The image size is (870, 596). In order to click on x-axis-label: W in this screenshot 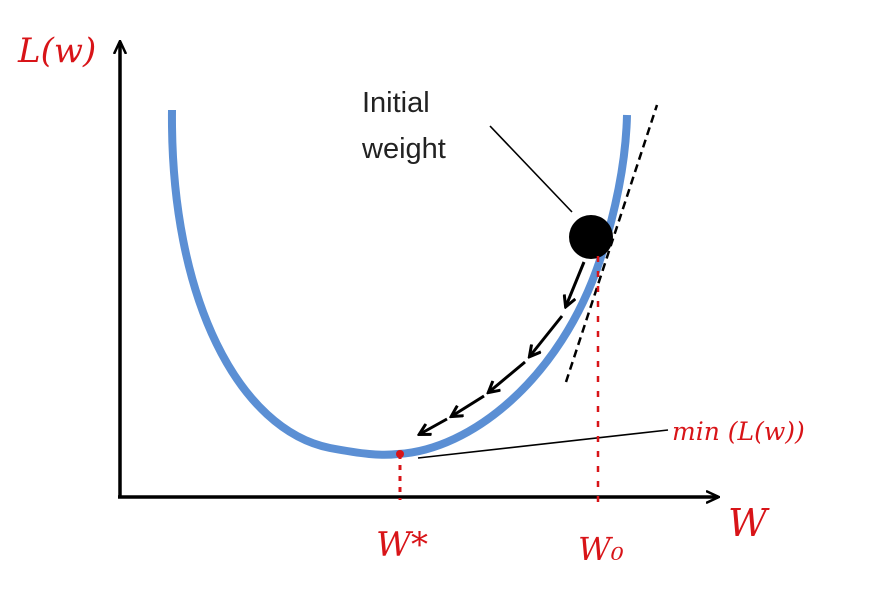, I will do `click(749, 523)`.